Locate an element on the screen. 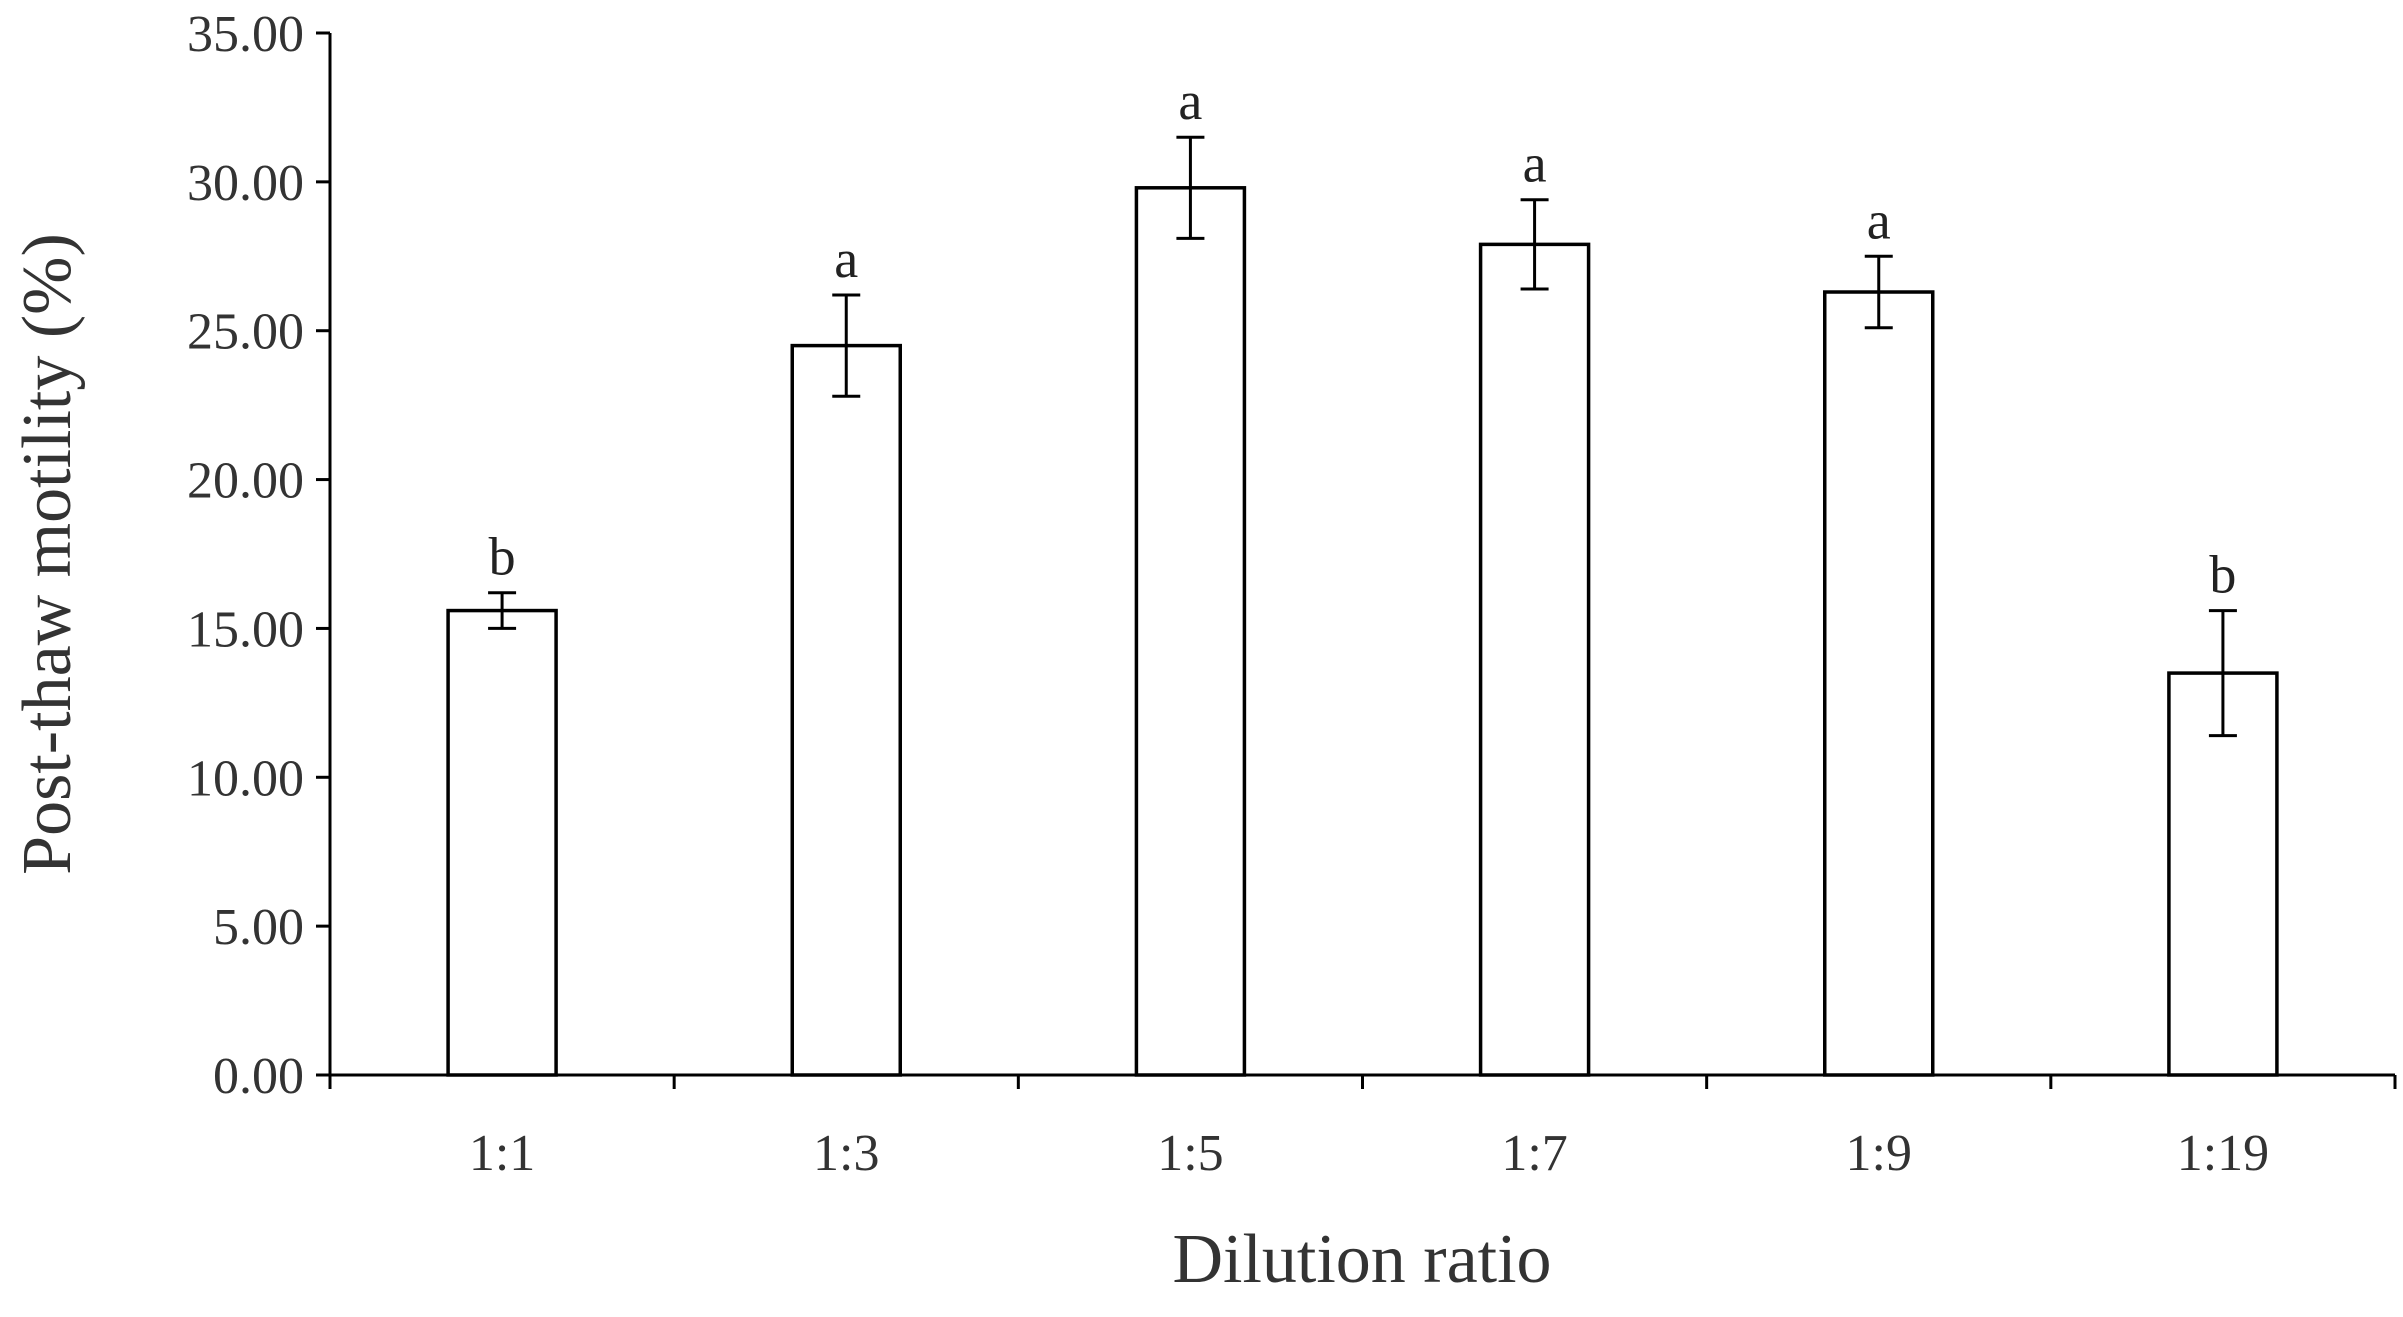  y-tick-label: 0.00 is located at coordinates (258, 1076).